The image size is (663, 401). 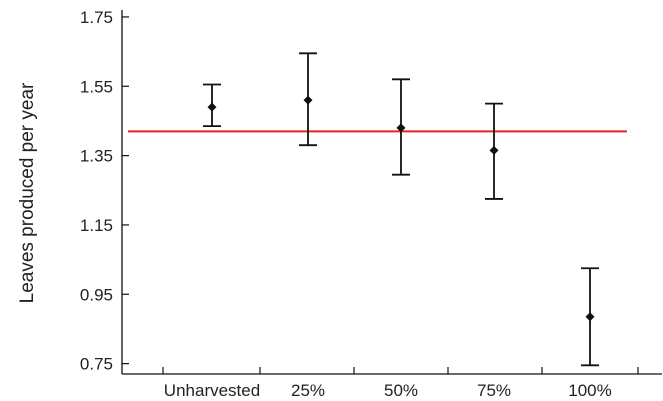 What do you see at coordinates (96, 225) in the screenshot?
I see `y-tick-label: 1.15` at bounding box center [96, 225].